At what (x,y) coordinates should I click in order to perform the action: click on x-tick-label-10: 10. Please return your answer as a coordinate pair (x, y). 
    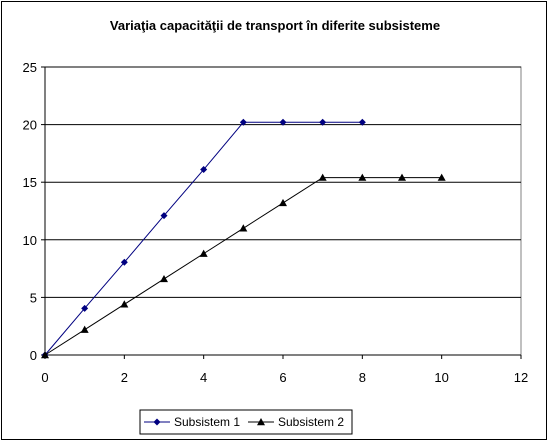
    Looking at the image, I should click on (441, 377).